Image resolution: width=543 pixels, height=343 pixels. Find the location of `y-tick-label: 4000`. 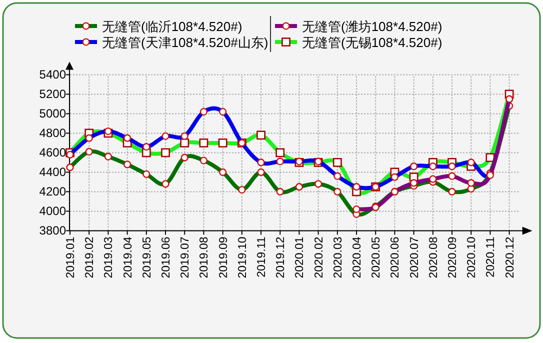

y-tick-label: 4000 is located at coordinates (52, 211).